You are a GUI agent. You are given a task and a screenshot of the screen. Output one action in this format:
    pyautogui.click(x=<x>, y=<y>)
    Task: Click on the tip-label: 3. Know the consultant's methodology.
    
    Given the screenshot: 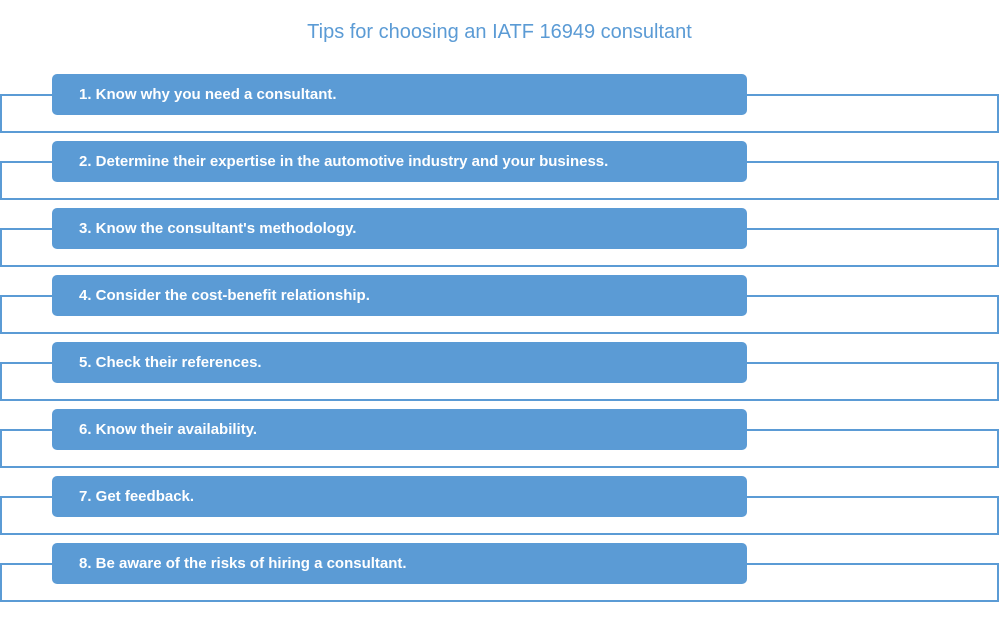 What is the action you would take?
    pyautogui.click(x=218, y=228)
    